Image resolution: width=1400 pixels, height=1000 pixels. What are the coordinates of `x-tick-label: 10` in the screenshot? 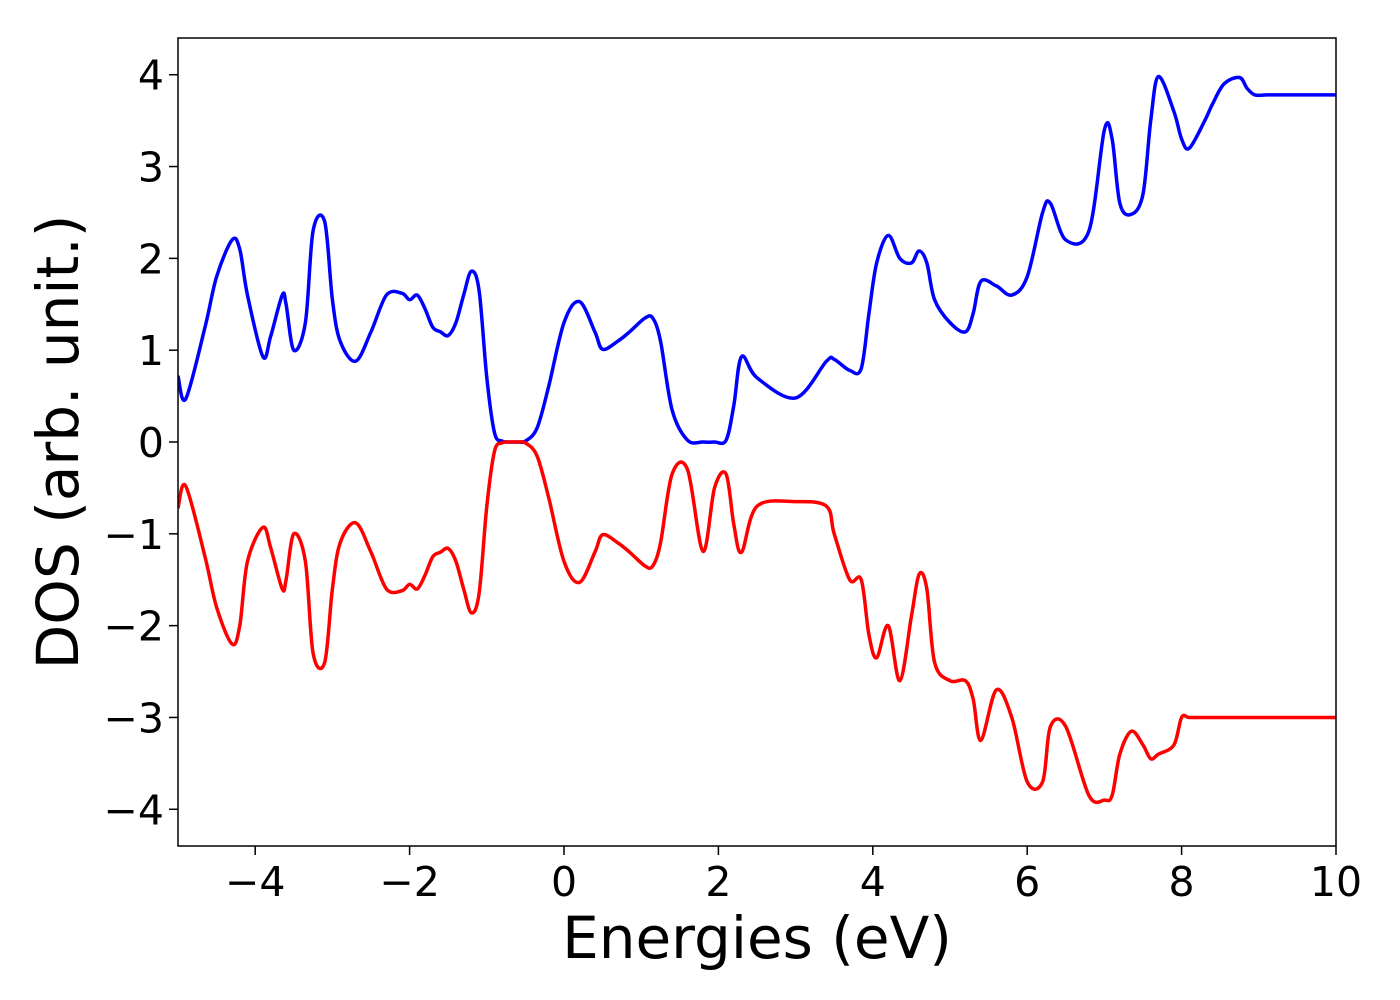 It's located at (1336, 882).